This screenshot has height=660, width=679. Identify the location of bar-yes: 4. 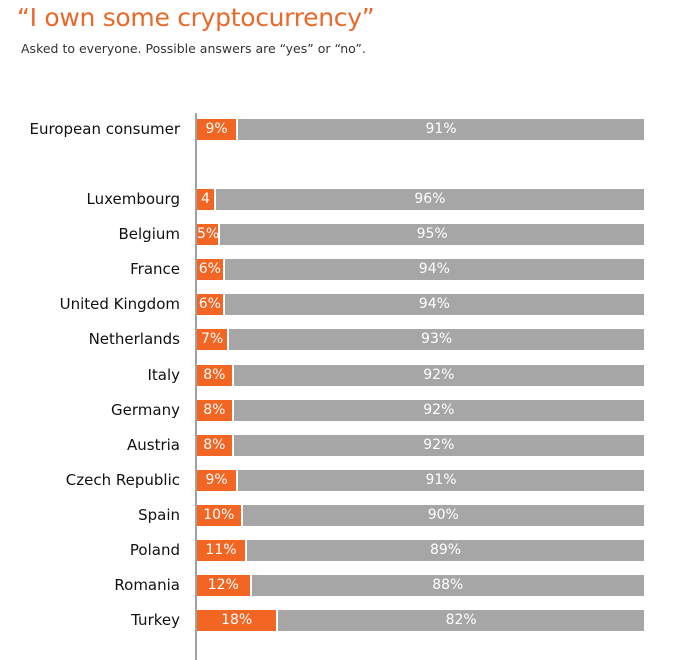
(205, 199).